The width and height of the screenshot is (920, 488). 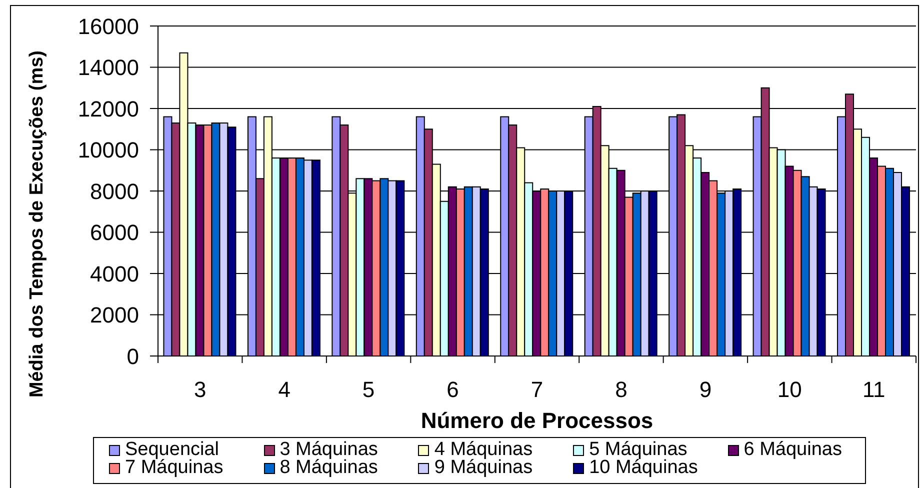 I want to click on y-axis-title: Média dos Tempos de Execuções (ms), so click(x=37, y=224).